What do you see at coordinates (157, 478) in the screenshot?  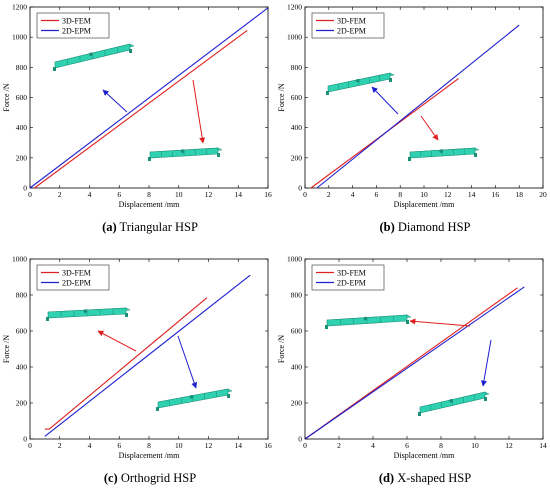 I see `caption-text: Orthogrid HSP` at bounding box center [157, 478].